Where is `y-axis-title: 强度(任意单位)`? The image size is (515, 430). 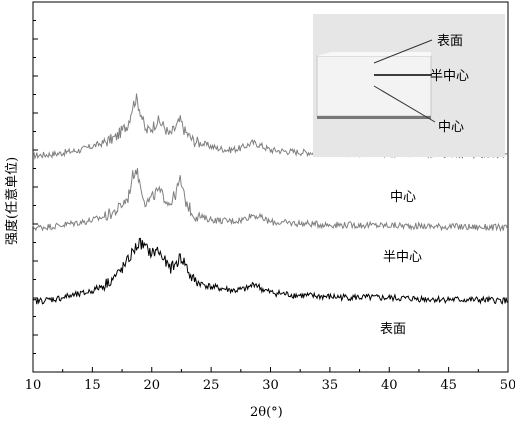
y-axis-title: 强度(任意单位) is located at coordinates (12, 201).